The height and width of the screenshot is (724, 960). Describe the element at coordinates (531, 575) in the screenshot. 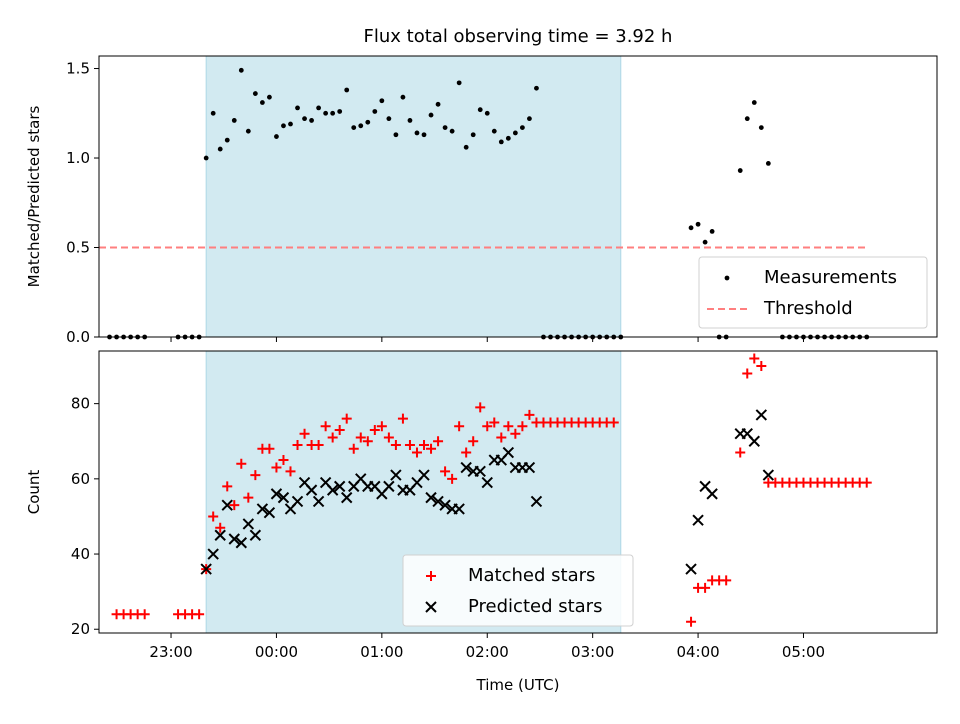

I see `legend-label: Matched stars` at that location.